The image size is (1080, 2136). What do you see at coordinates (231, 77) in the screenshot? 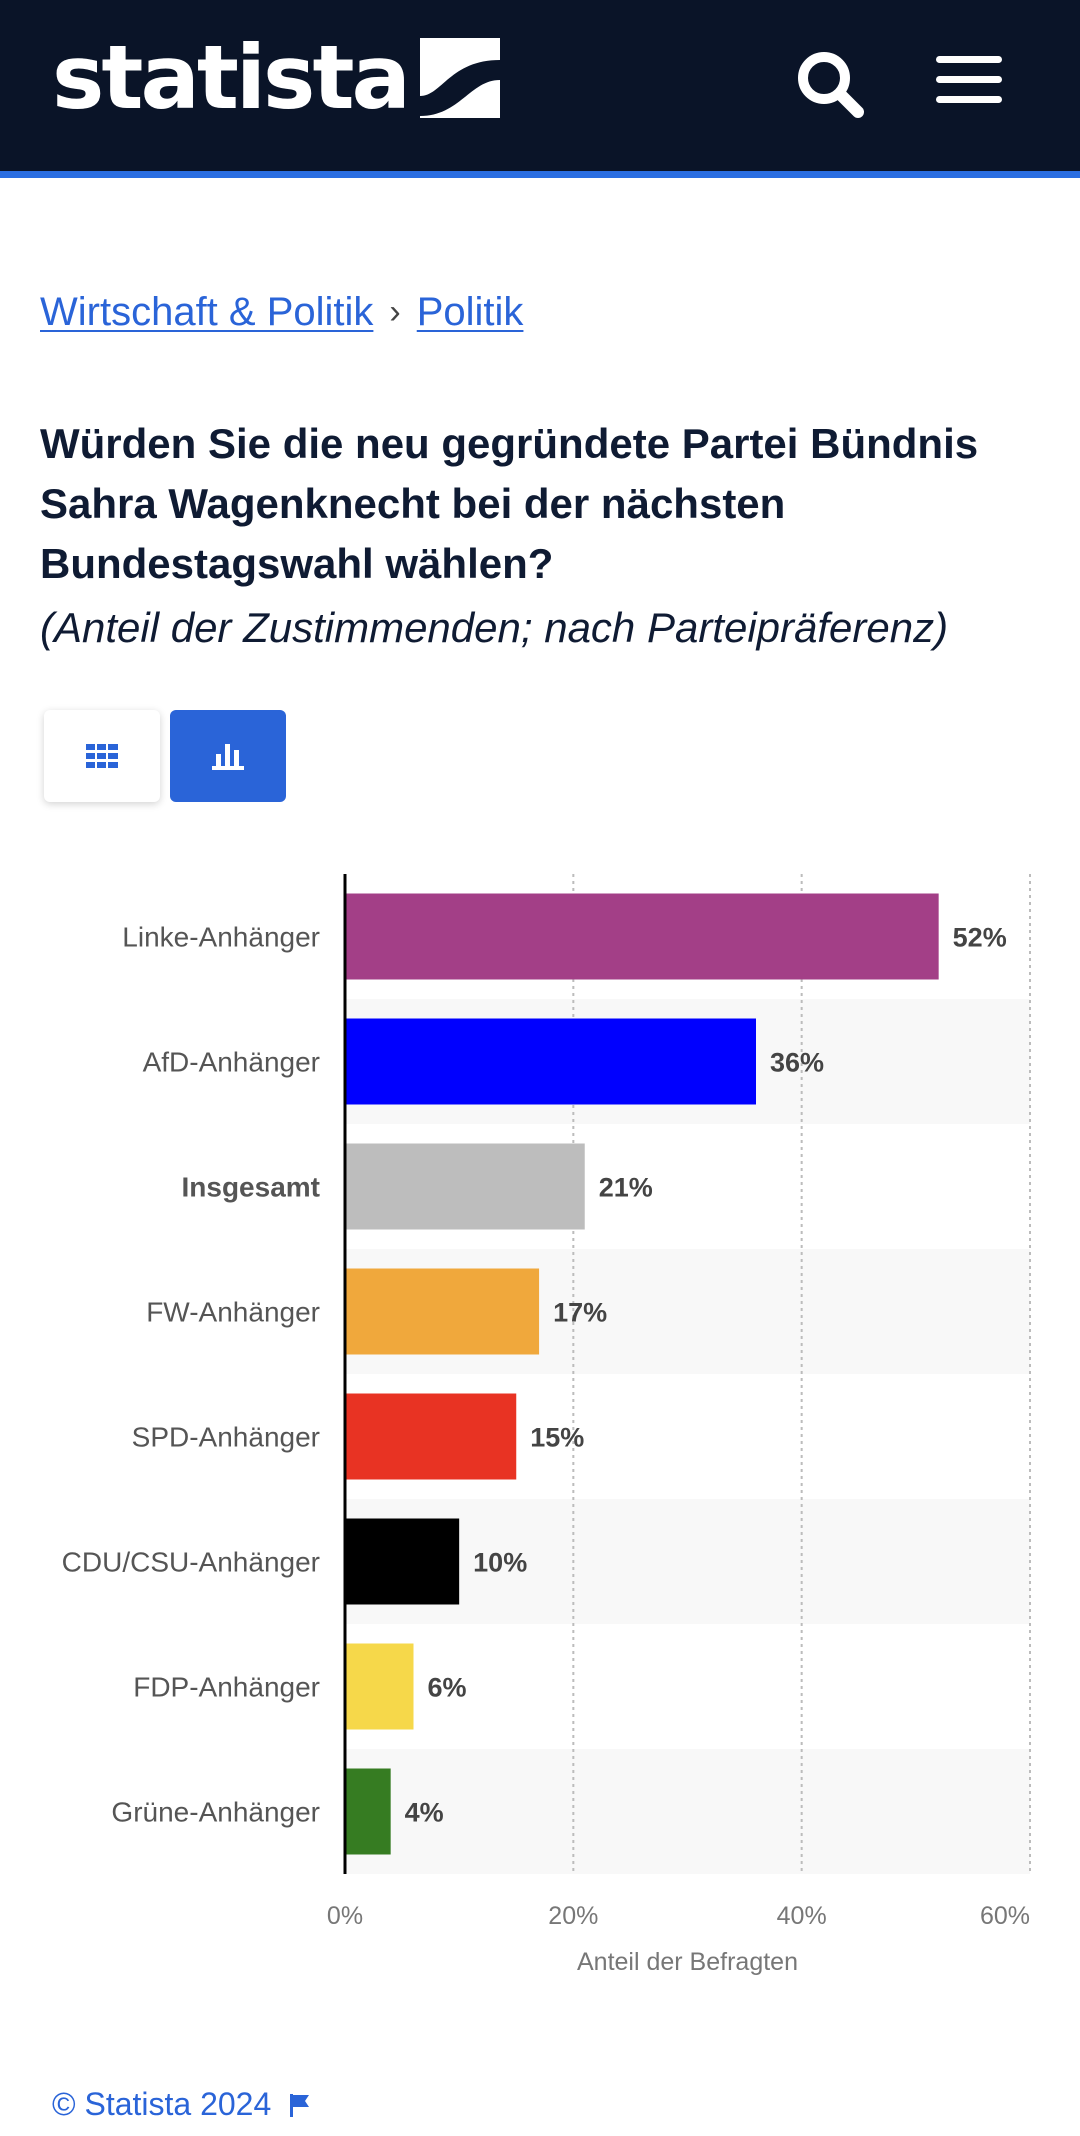
I see `logo-text: statista` at bounding box center [231, 77].